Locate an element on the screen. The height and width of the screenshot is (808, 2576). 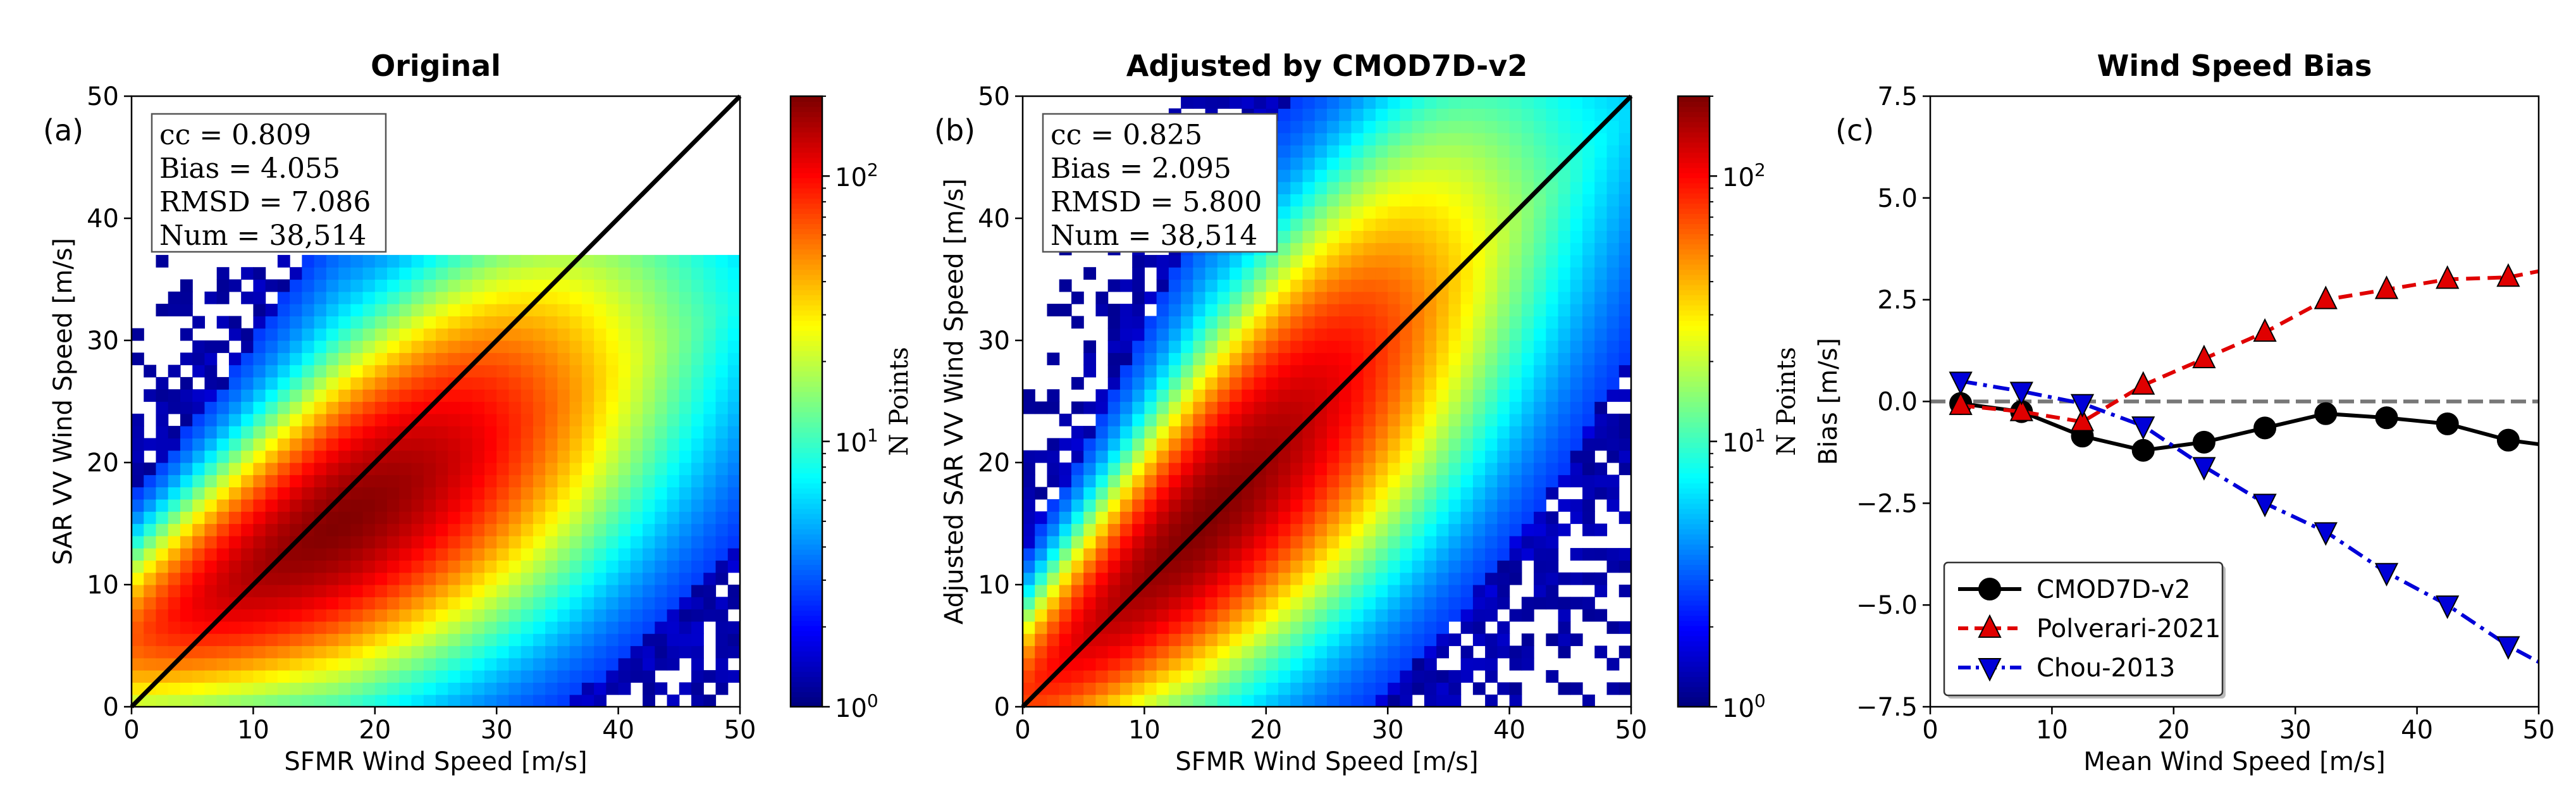
data-point is located at coordinates (2082, 406).